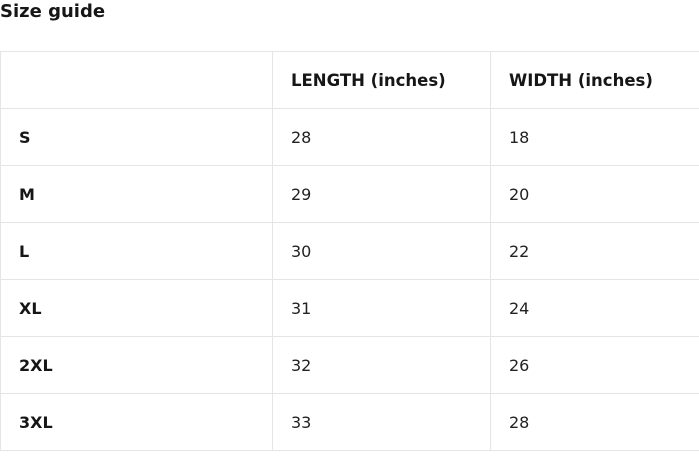 The height and width of the screenshot is (464, 699). I want to click on table-row-m: M 29 20, so click(349, 194).